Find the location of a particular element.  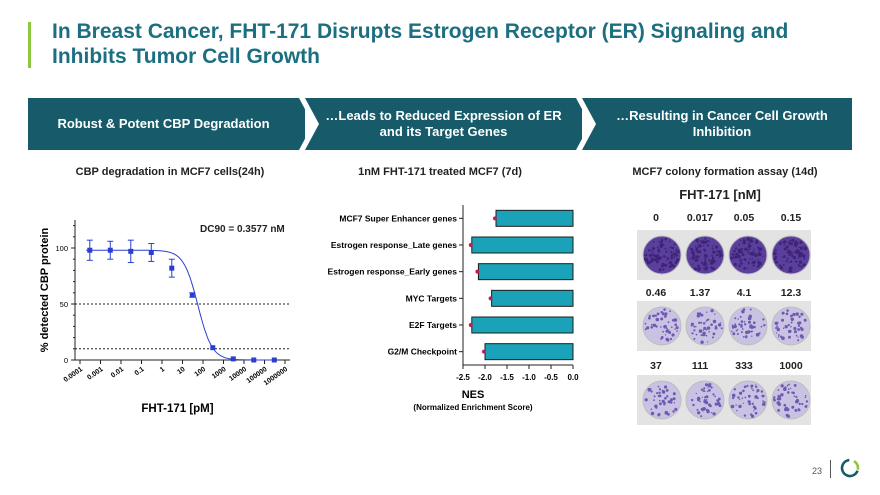

page-separator is located at coordinates (830, 469).